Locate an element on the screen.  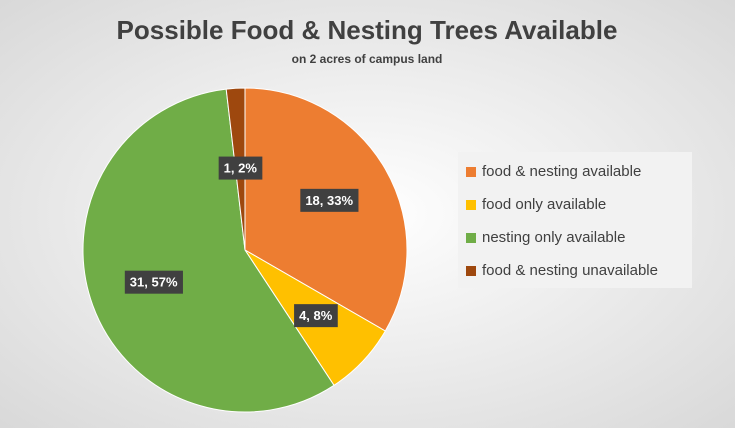
legend-label: nesting only available is located at coordinates (553, 237).